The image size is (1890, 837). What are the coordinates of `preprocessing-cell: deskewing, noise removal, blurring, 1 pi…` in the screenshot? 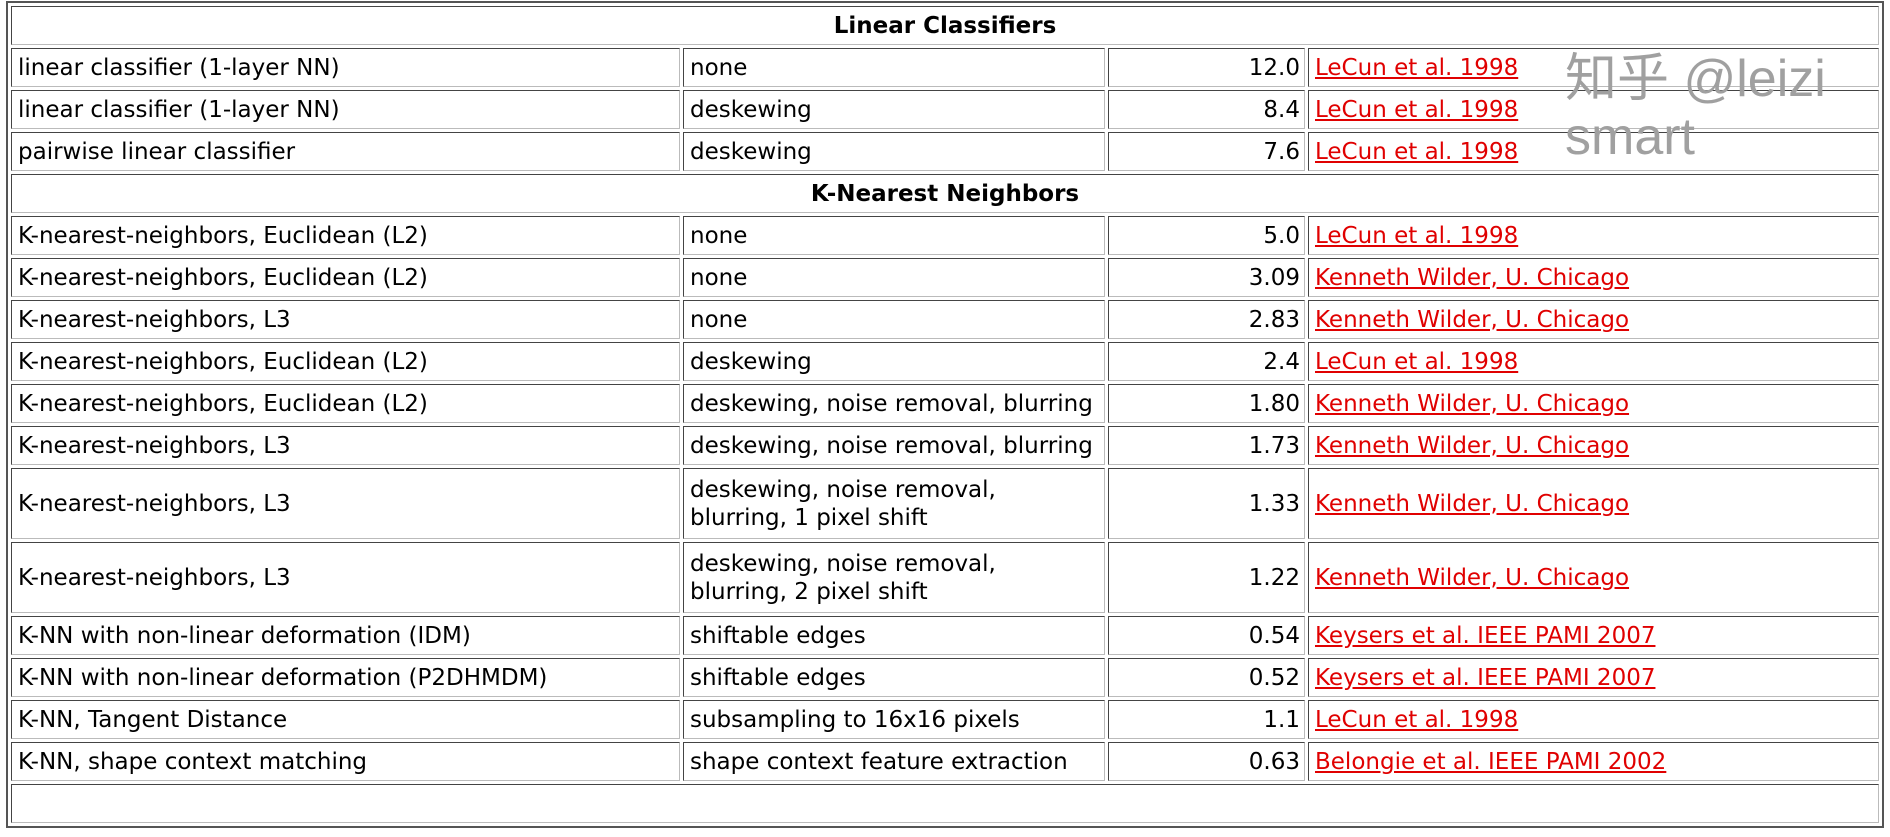 It's located at (894, 503).